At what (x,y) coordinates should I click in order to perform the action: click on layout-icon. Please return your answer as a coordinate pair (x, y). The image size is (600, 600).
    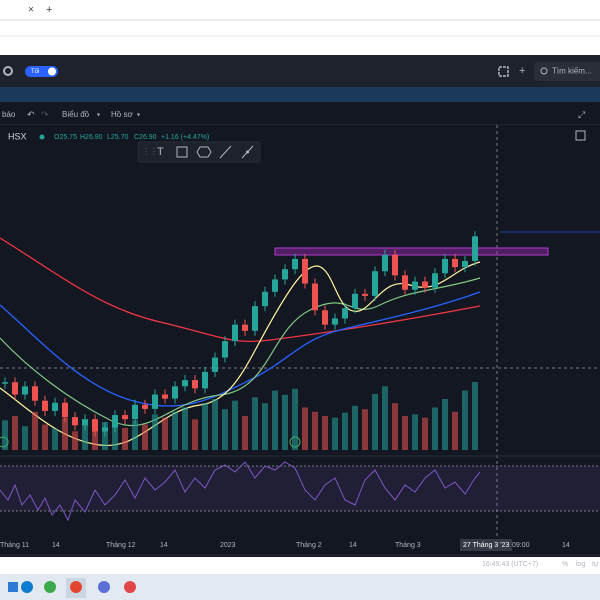
    Looking at the image, I should click on (503, 71).